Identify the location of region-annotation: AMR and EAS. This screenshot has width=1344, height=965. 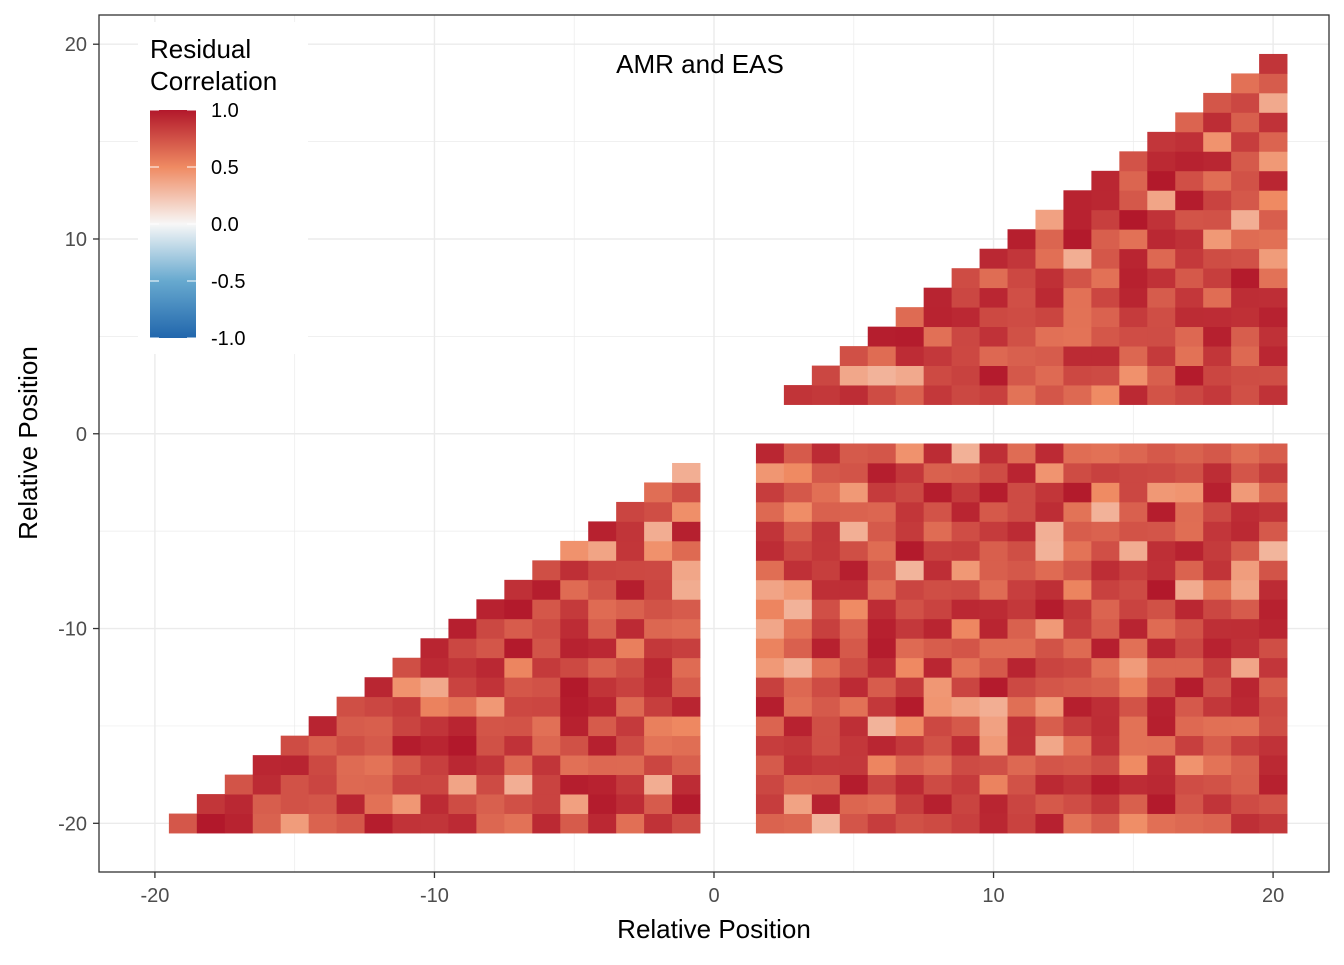
(700, 64).